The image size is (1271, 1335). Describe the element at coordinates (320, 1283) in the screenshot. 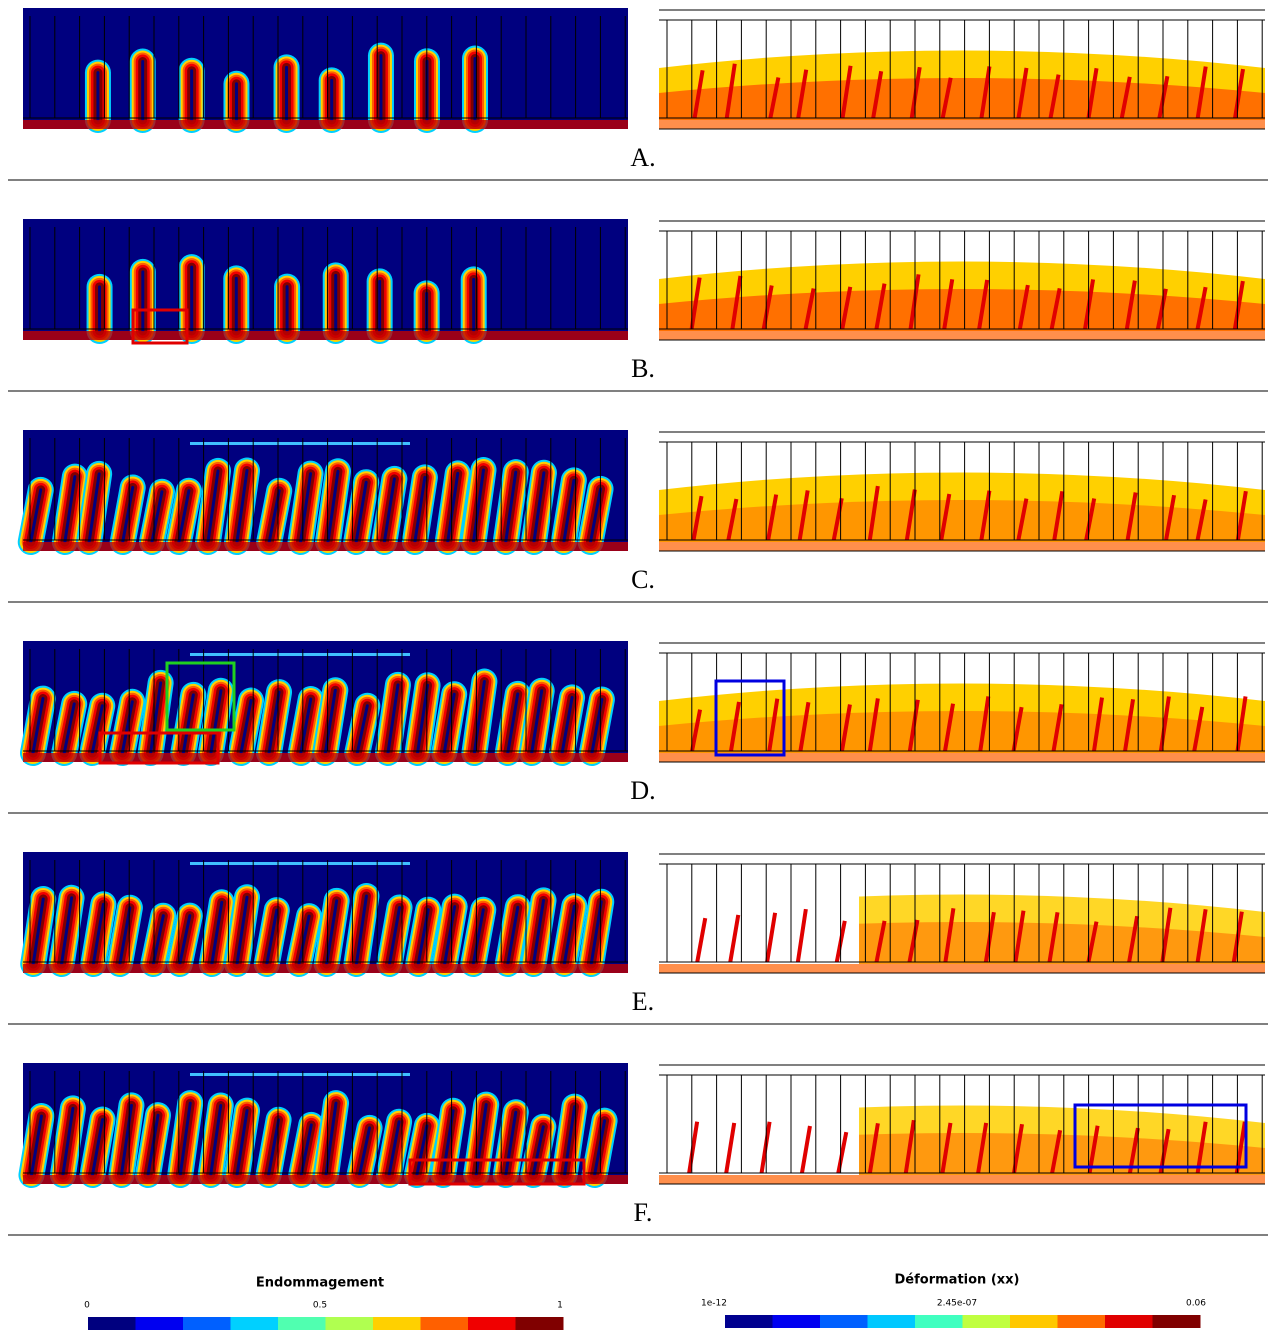

I see `legend-title: Endommagement` at that location.